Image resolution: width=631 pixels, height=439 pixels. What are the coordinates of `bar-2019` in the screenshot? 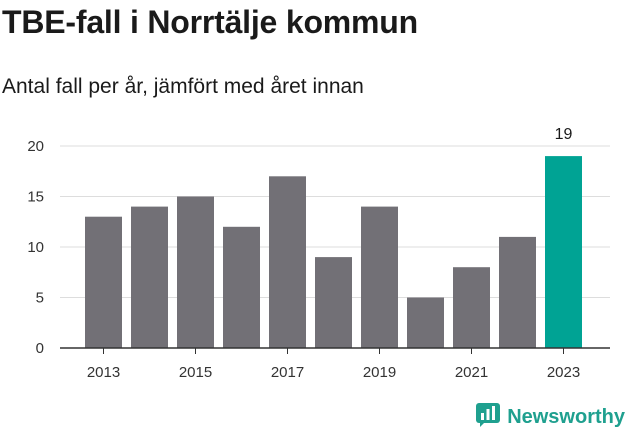 It's located at (379, 277).